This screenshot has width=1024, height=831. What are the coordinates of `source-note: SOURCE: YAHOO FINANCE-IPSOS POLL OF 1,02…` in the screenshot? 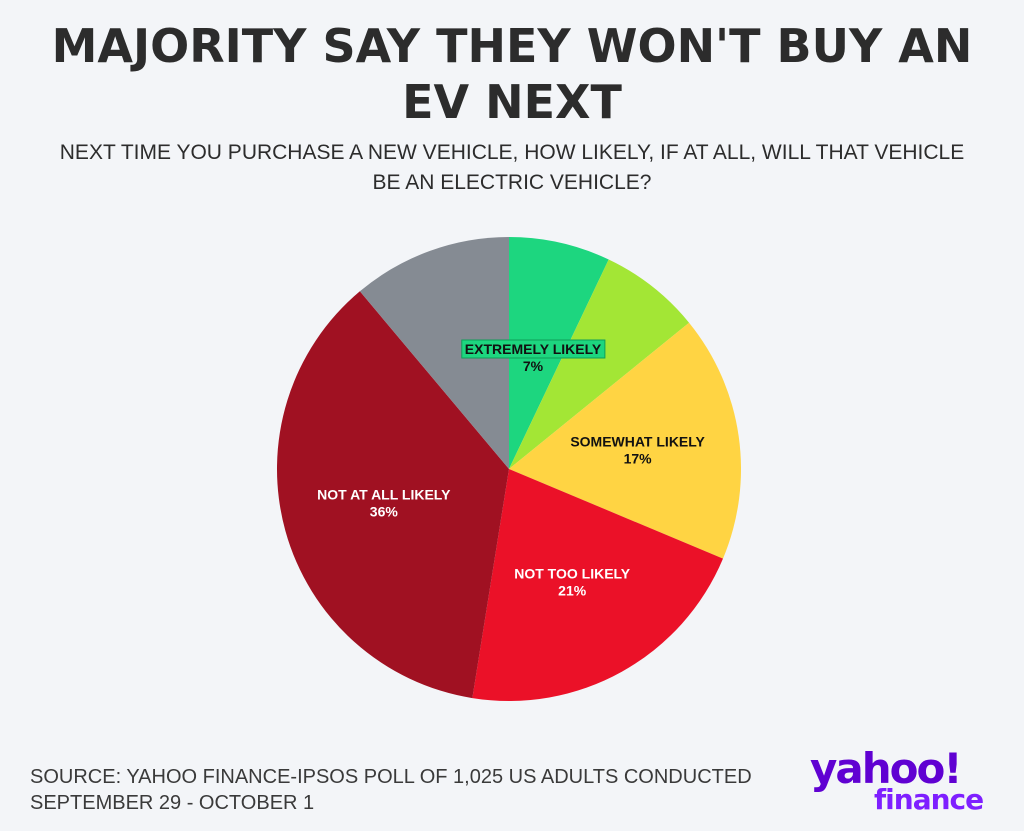 It's located at (391, 790).